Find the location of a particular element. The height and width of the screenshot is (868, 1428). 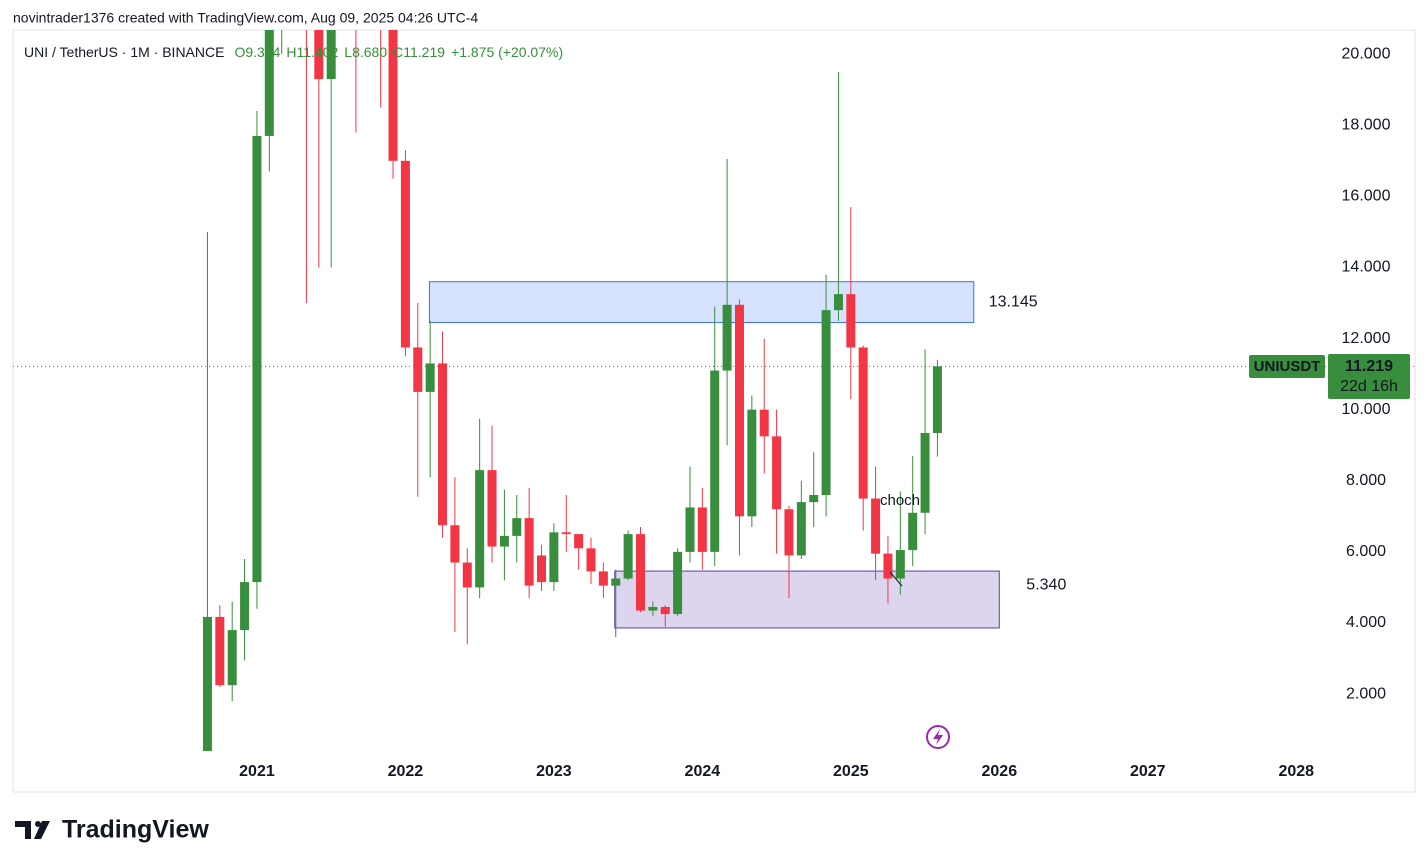

ohlc-value: L8.680 is located at coordinates (365, 52).